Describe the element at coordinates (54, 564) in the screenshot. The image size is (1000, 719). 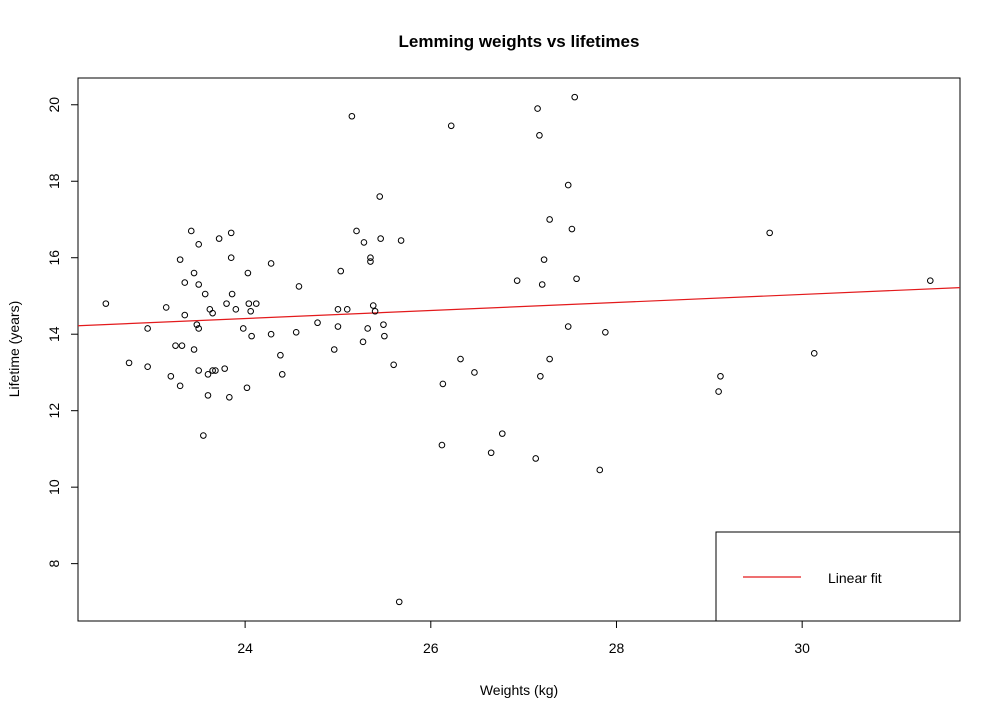
I see `y-tick-label-8: 8` at that location.